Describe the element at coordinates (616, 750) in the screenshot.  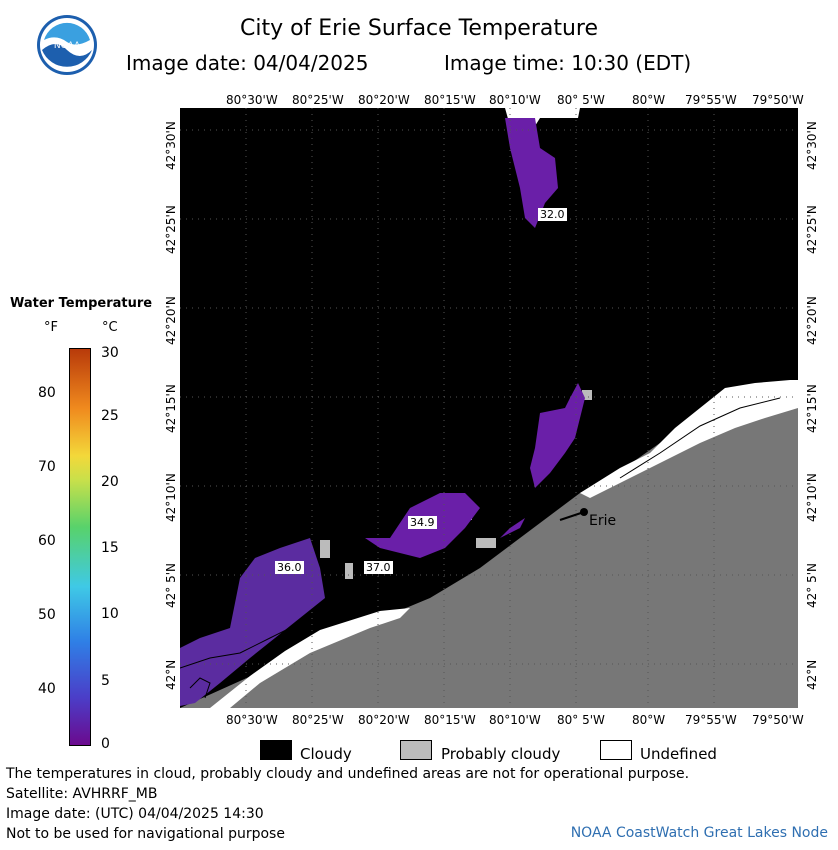
I see `undefined-swatch` at that location.